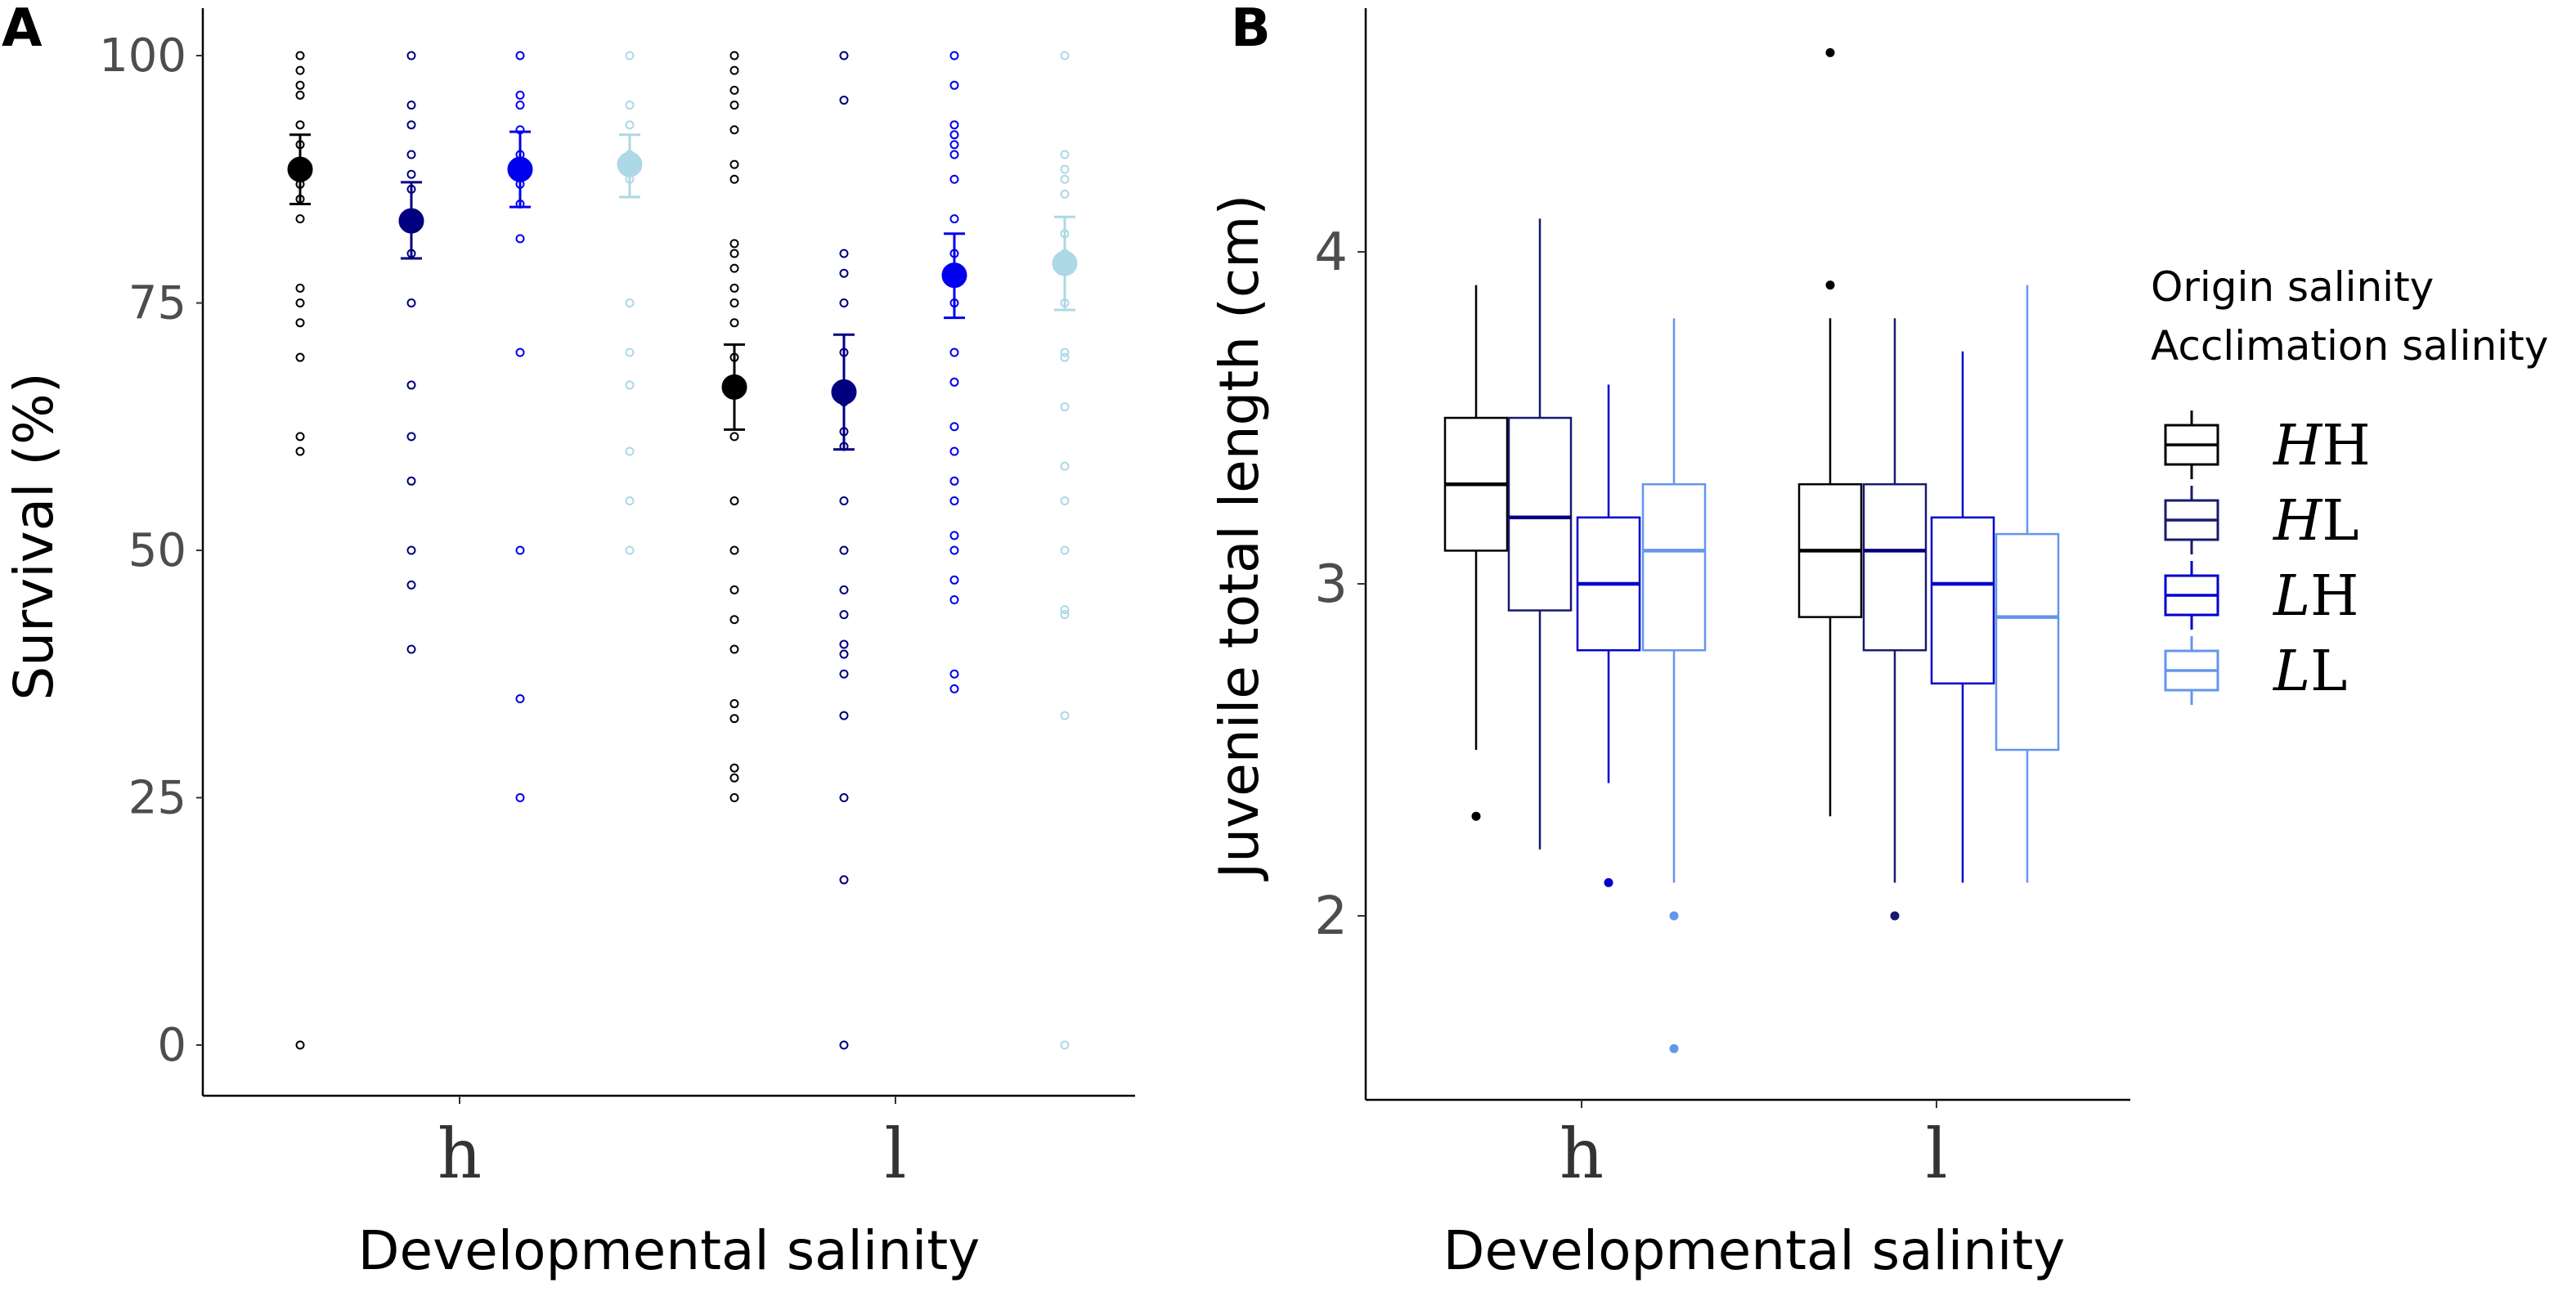 This screenshot has height=1292, width=2576. Describe the element at coordinates (669, 1250) in the screenshot. I see `panel-a-x-axis-title: Developmental salinity` at that location.